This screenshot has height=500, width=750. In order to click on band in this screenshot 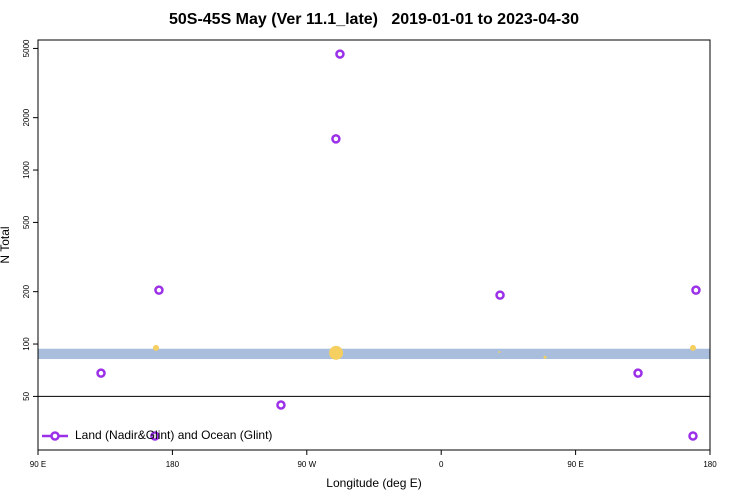, I will do `click(374, 354)`.